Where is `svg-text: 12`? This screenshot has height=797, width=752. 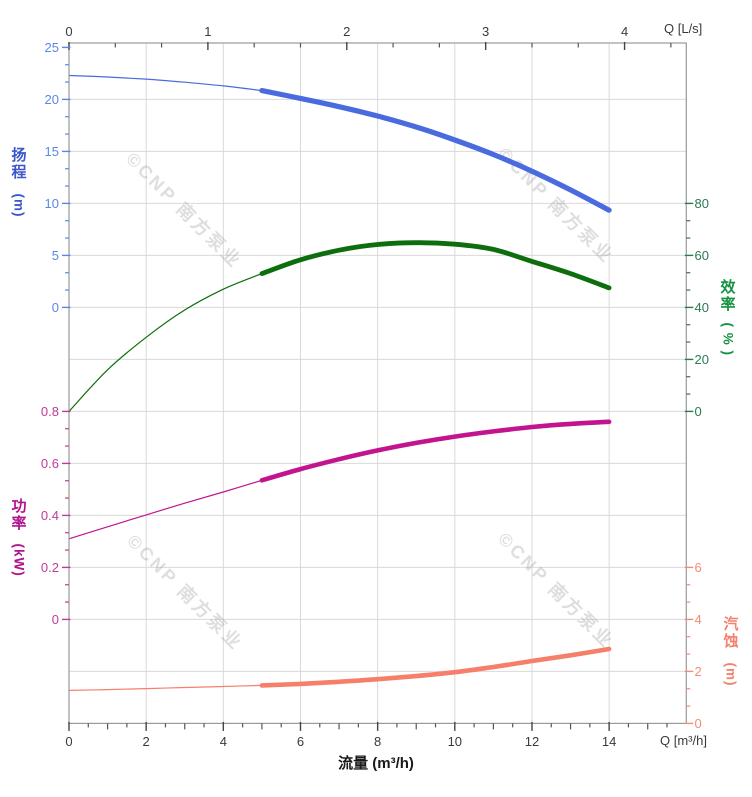
svg-text: 12 is located at coordinates (532, 741).